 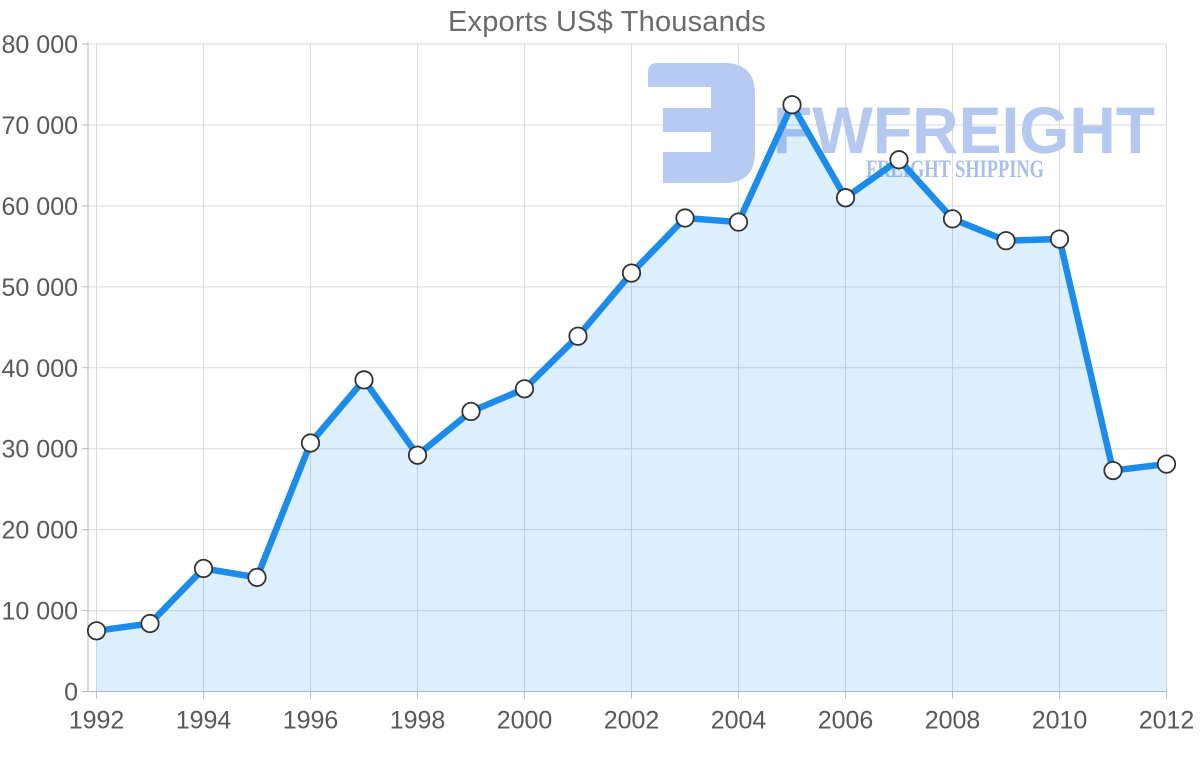 What do you see at coordinates (204, 721) in the screenshot?
I see `x-tick-label: 1994` at bounding box center [204, 721].